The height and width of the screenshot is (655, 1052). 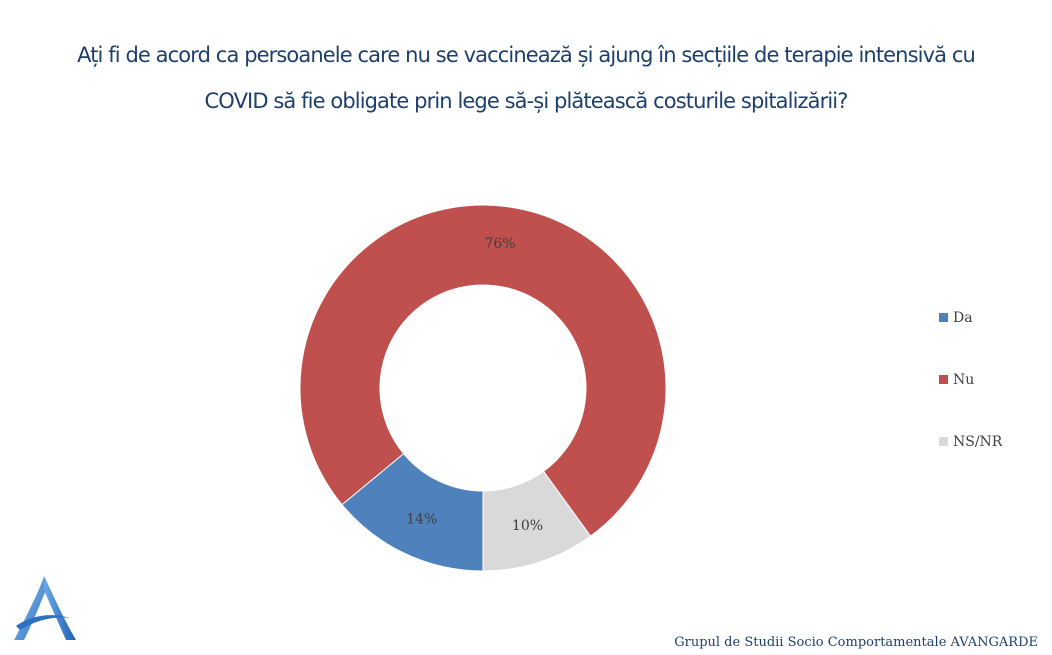 I want to click on slice-label-ns-nr: 10%, so click(x=527, y=526).